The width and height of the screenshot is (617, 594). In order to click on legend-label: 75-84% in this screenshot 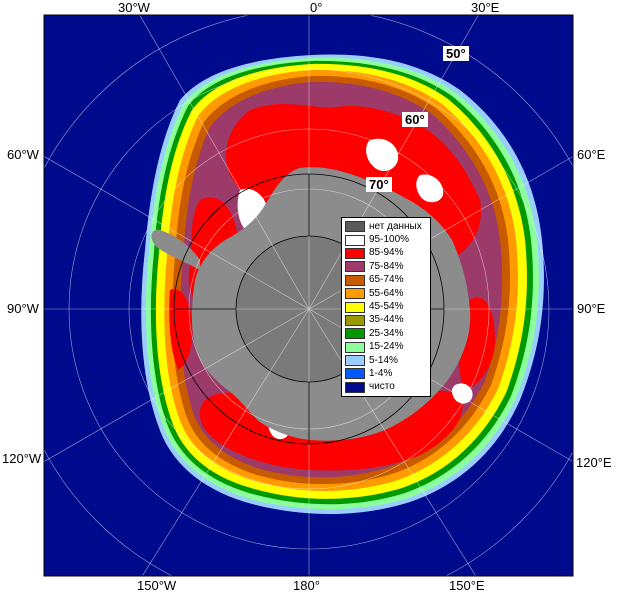, I will do `click(386, 266)`.